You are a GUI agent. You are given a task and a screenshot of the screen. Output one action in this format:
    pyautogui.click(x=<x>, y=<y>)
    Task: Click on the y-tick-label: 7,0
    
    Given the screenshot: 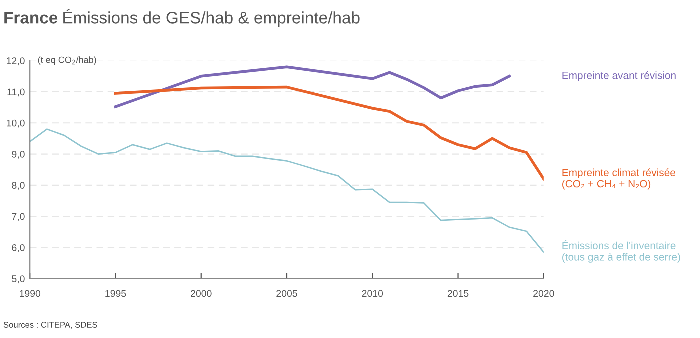 What is the action you would take?
    pyautogui.click(x=18, y=217)
    